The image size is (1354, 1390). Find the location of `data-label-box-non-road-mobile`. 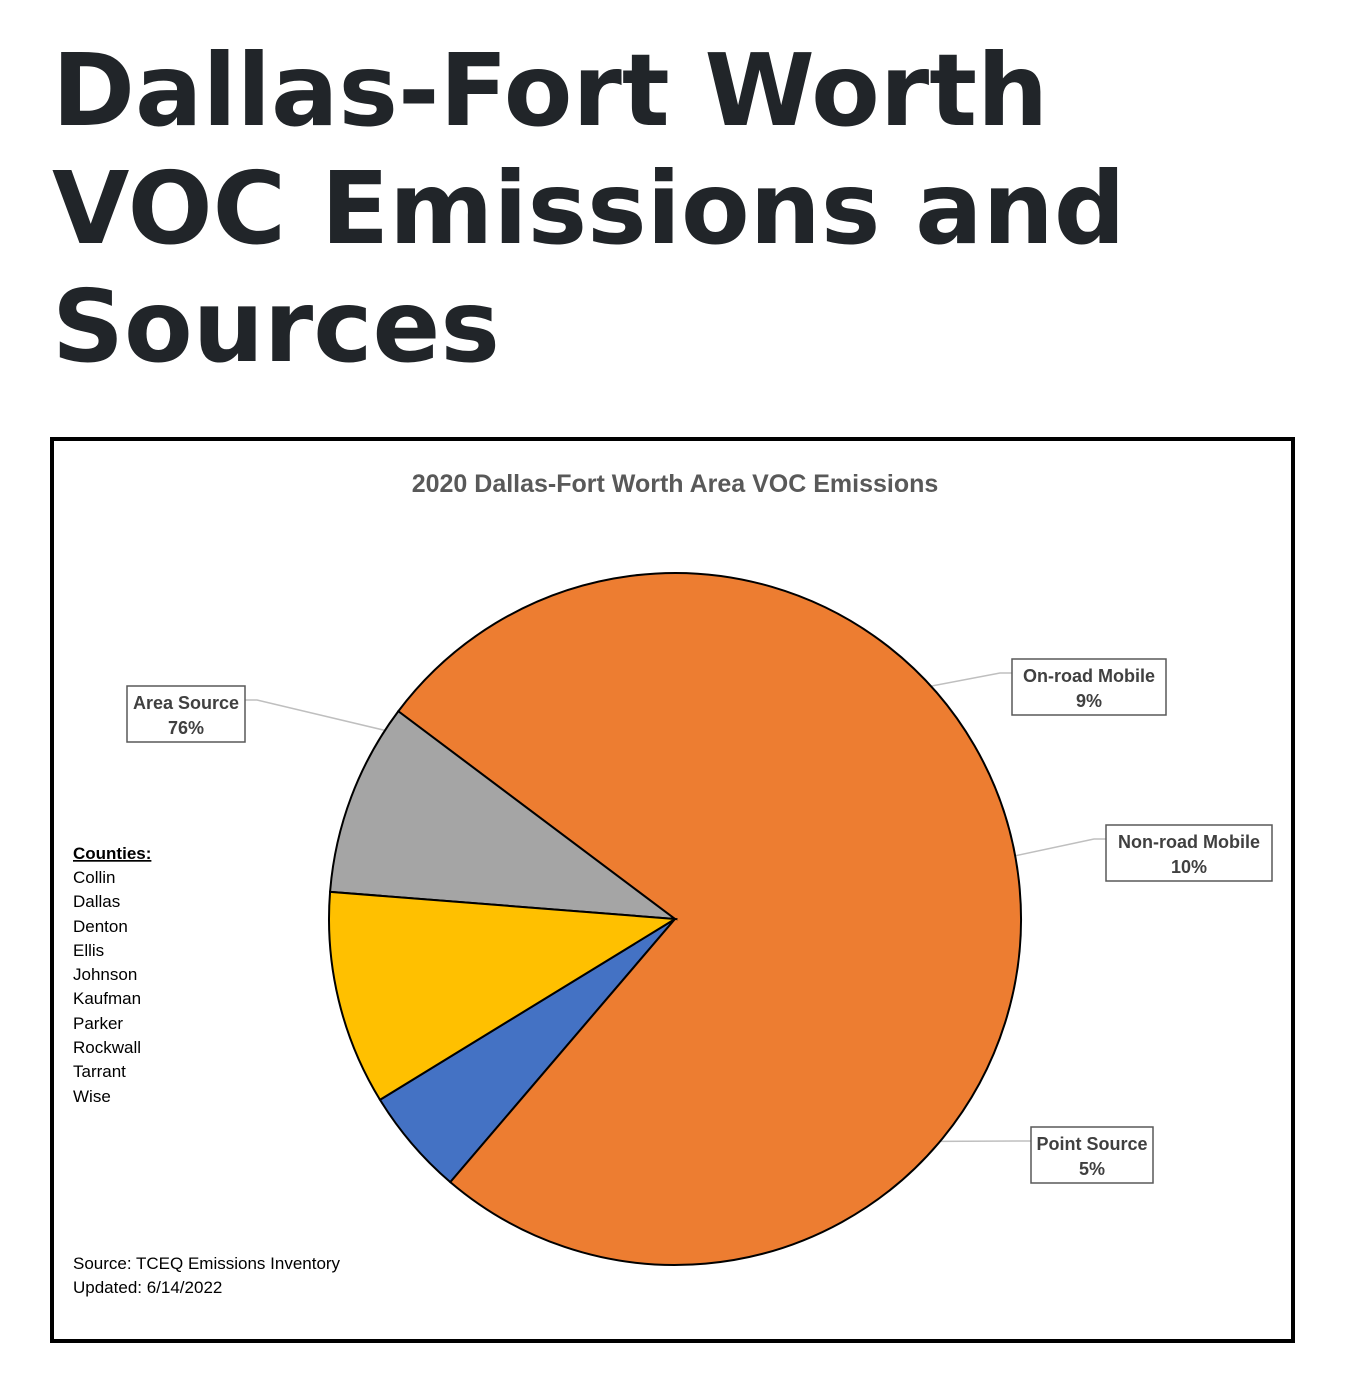

data-label-box-non-road-mobile is located at coordinates (1189, 853).